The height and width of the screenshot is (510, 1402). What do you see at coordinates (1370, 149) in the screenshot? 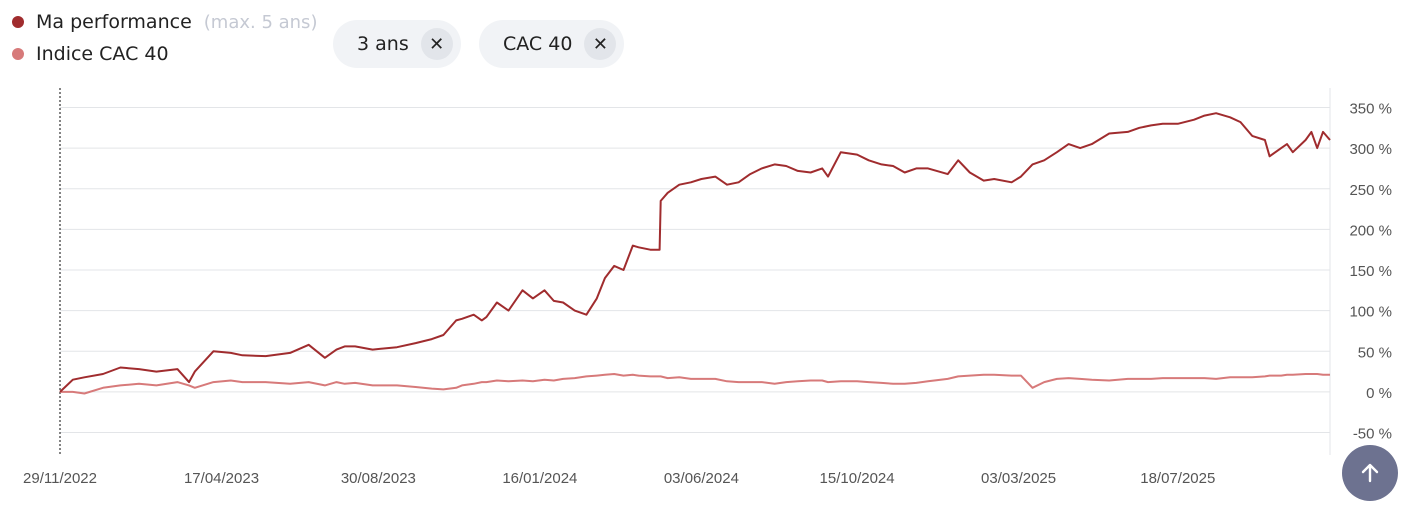
I see `y-tick-label: 300 %` at bounding box center [1370, 149].